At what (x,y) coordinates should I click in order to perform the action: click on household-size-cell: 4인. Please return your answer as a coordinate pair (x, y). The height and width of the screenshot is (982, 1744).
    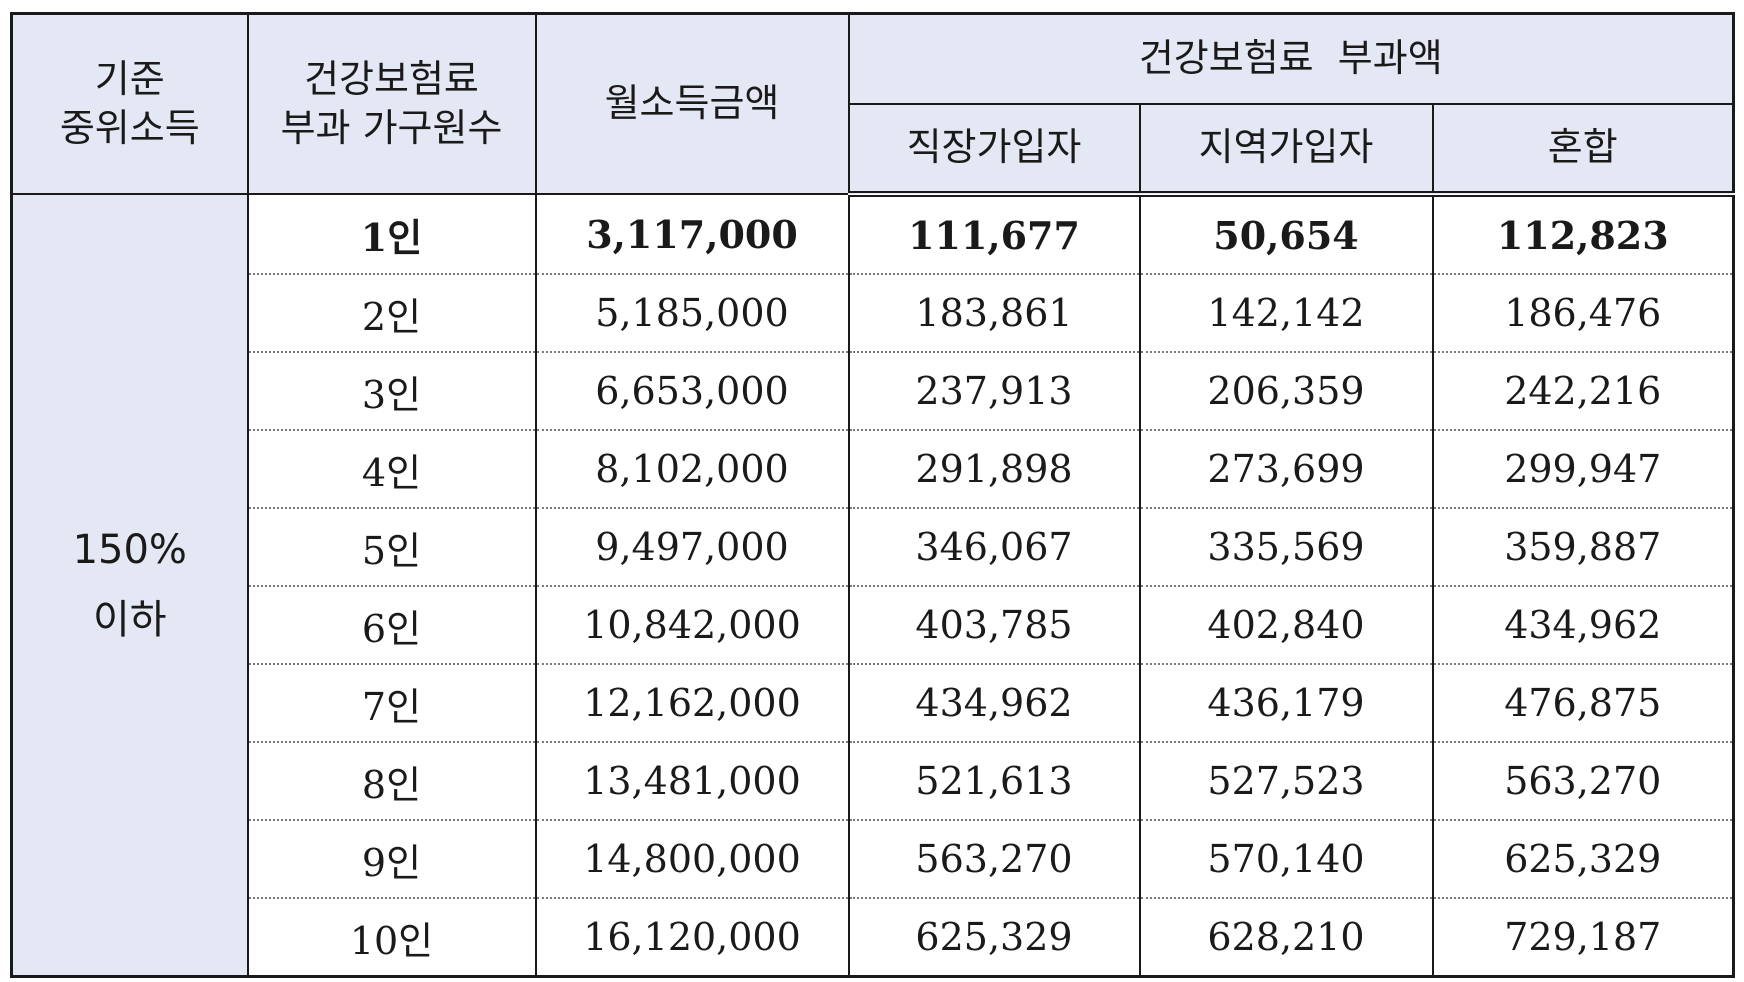
    Looking at the image, I should click on (391, 469).